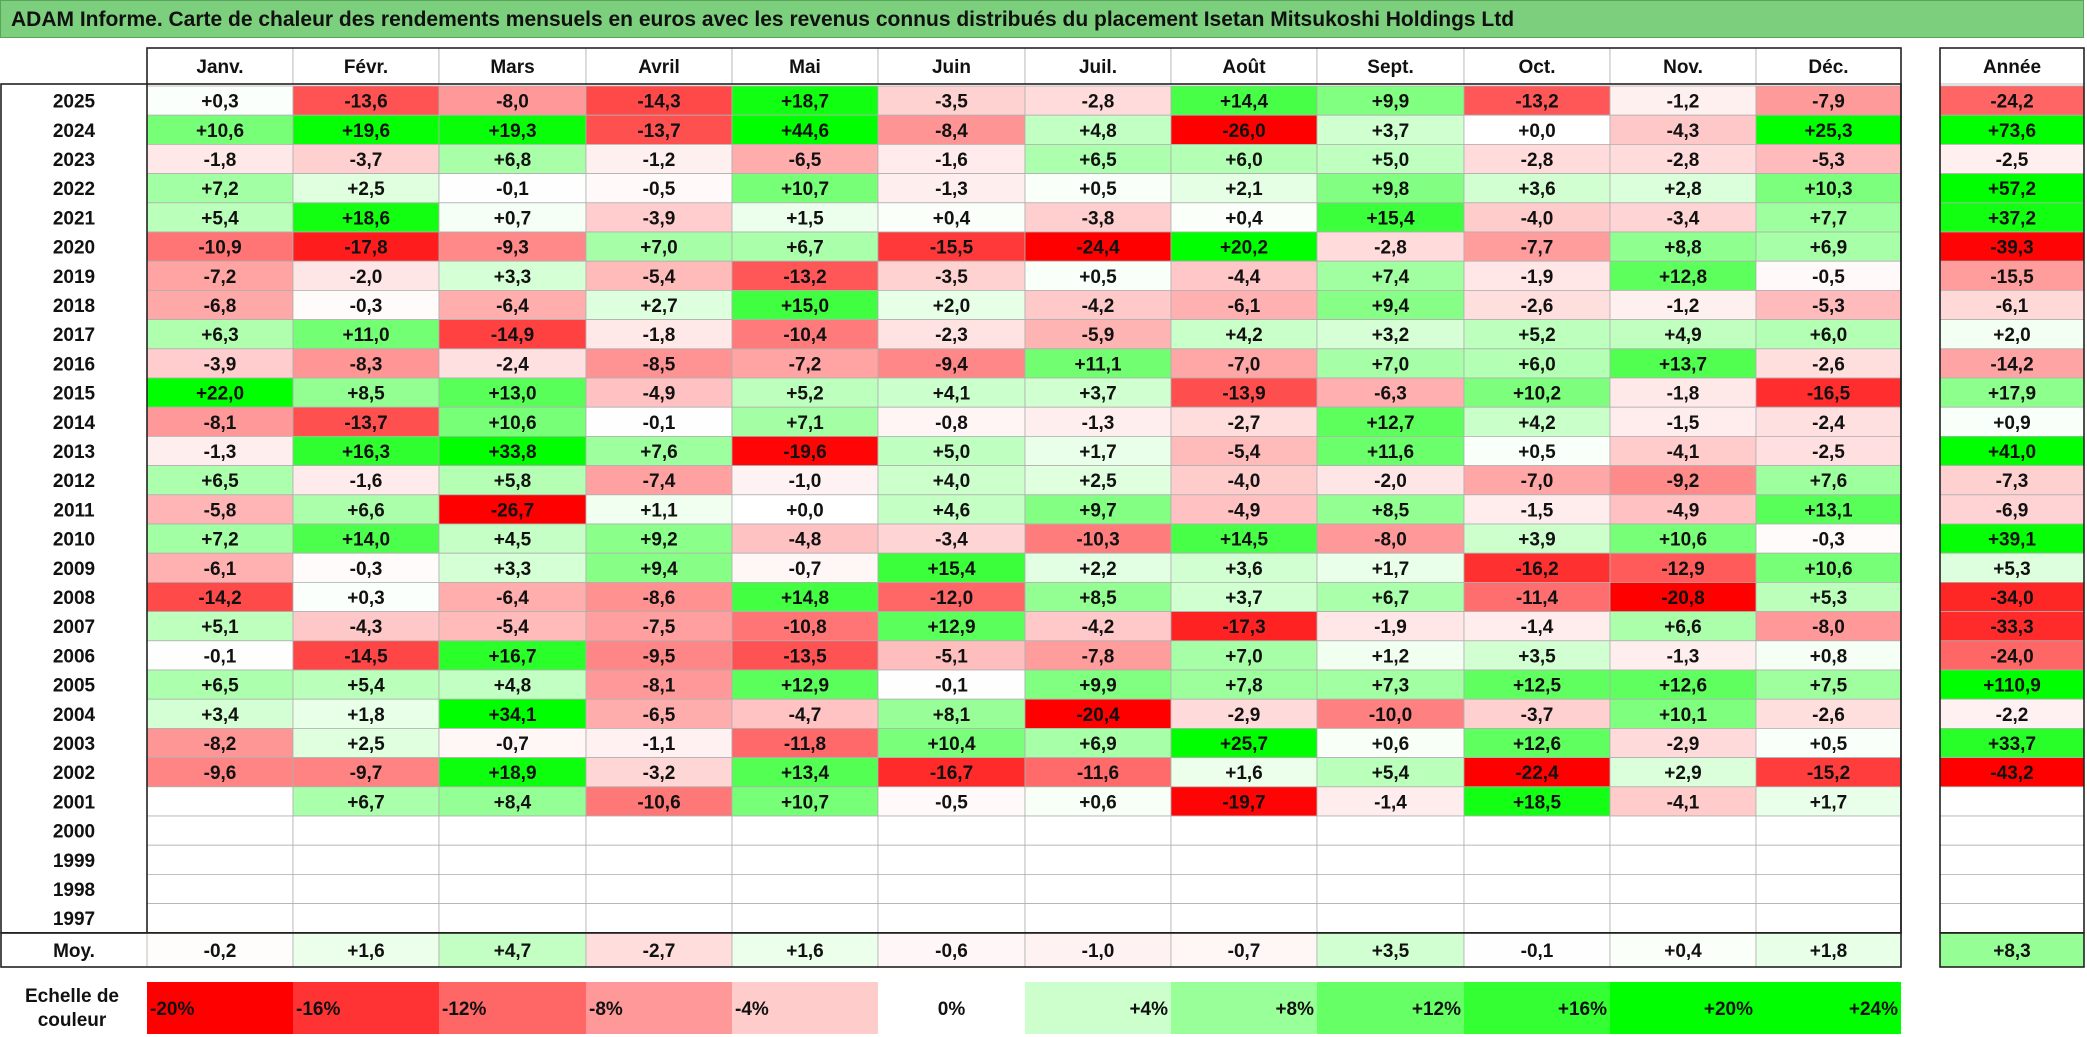 The width and height of the screenshot is (2087, 1037). I want to click on cell-2000-5-bg, so click(805, 830).